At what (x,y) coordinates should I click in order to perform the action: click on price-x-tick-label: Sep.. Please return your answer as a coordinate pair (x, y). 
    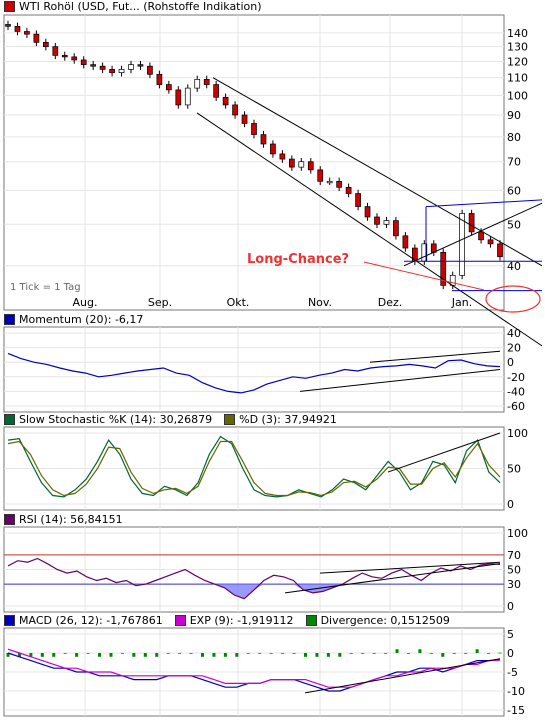
    Looking at the image, I should click on (160, 302).